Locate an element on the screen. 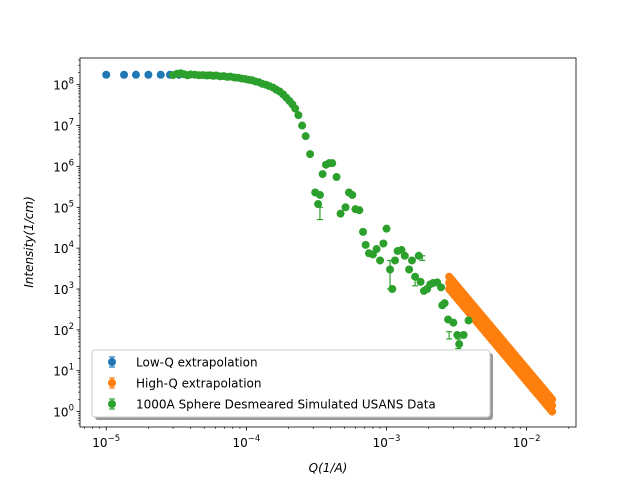 This screenshot has height=480, width=640. x-tick-label: 10⁻⁵ is located at coordinates (106, 442).